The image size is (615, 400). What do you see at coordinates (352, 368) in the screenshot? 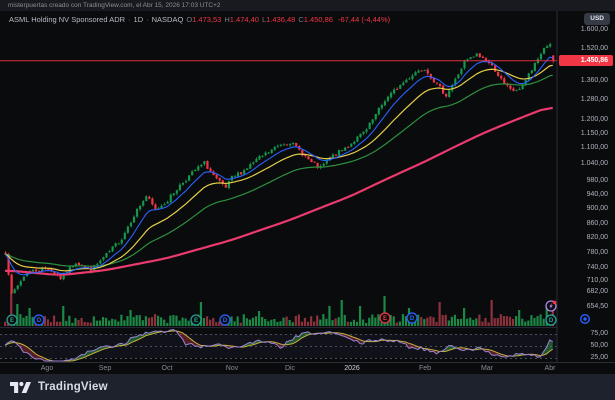
I see `time-axis-label: 2026` at bounding box center [352, 368].